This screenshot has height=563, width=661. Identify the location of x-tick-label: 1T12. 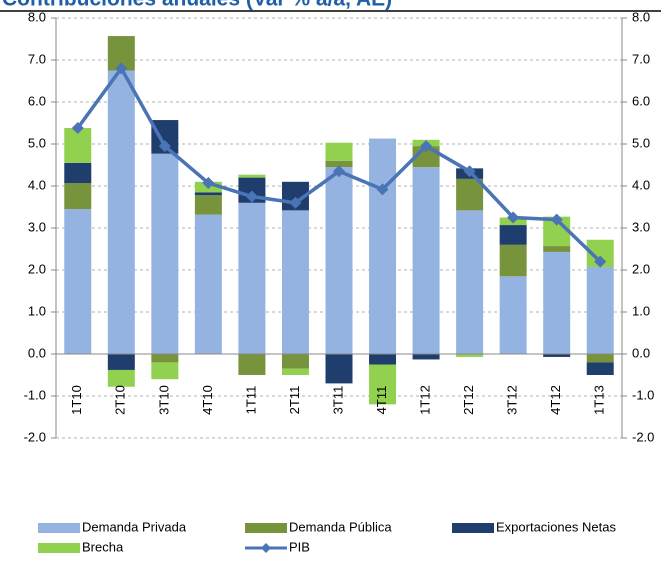
(425, 400).